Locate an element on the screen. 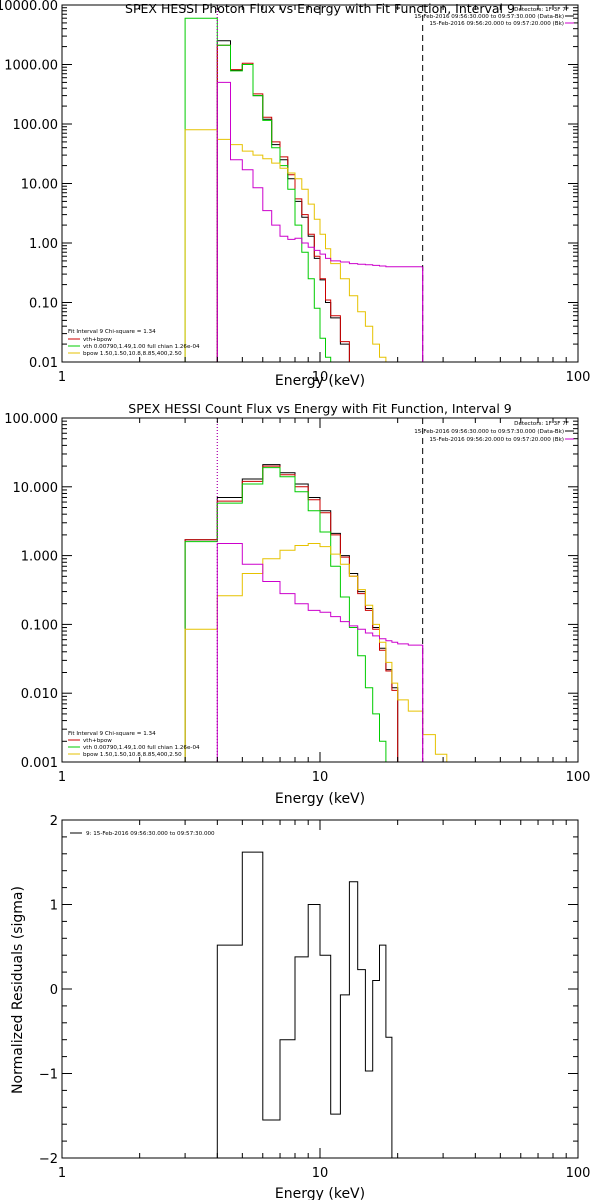 The image size is (600, 1200). photon-flux-fit-range-markers is located at coordinates (320, 183).